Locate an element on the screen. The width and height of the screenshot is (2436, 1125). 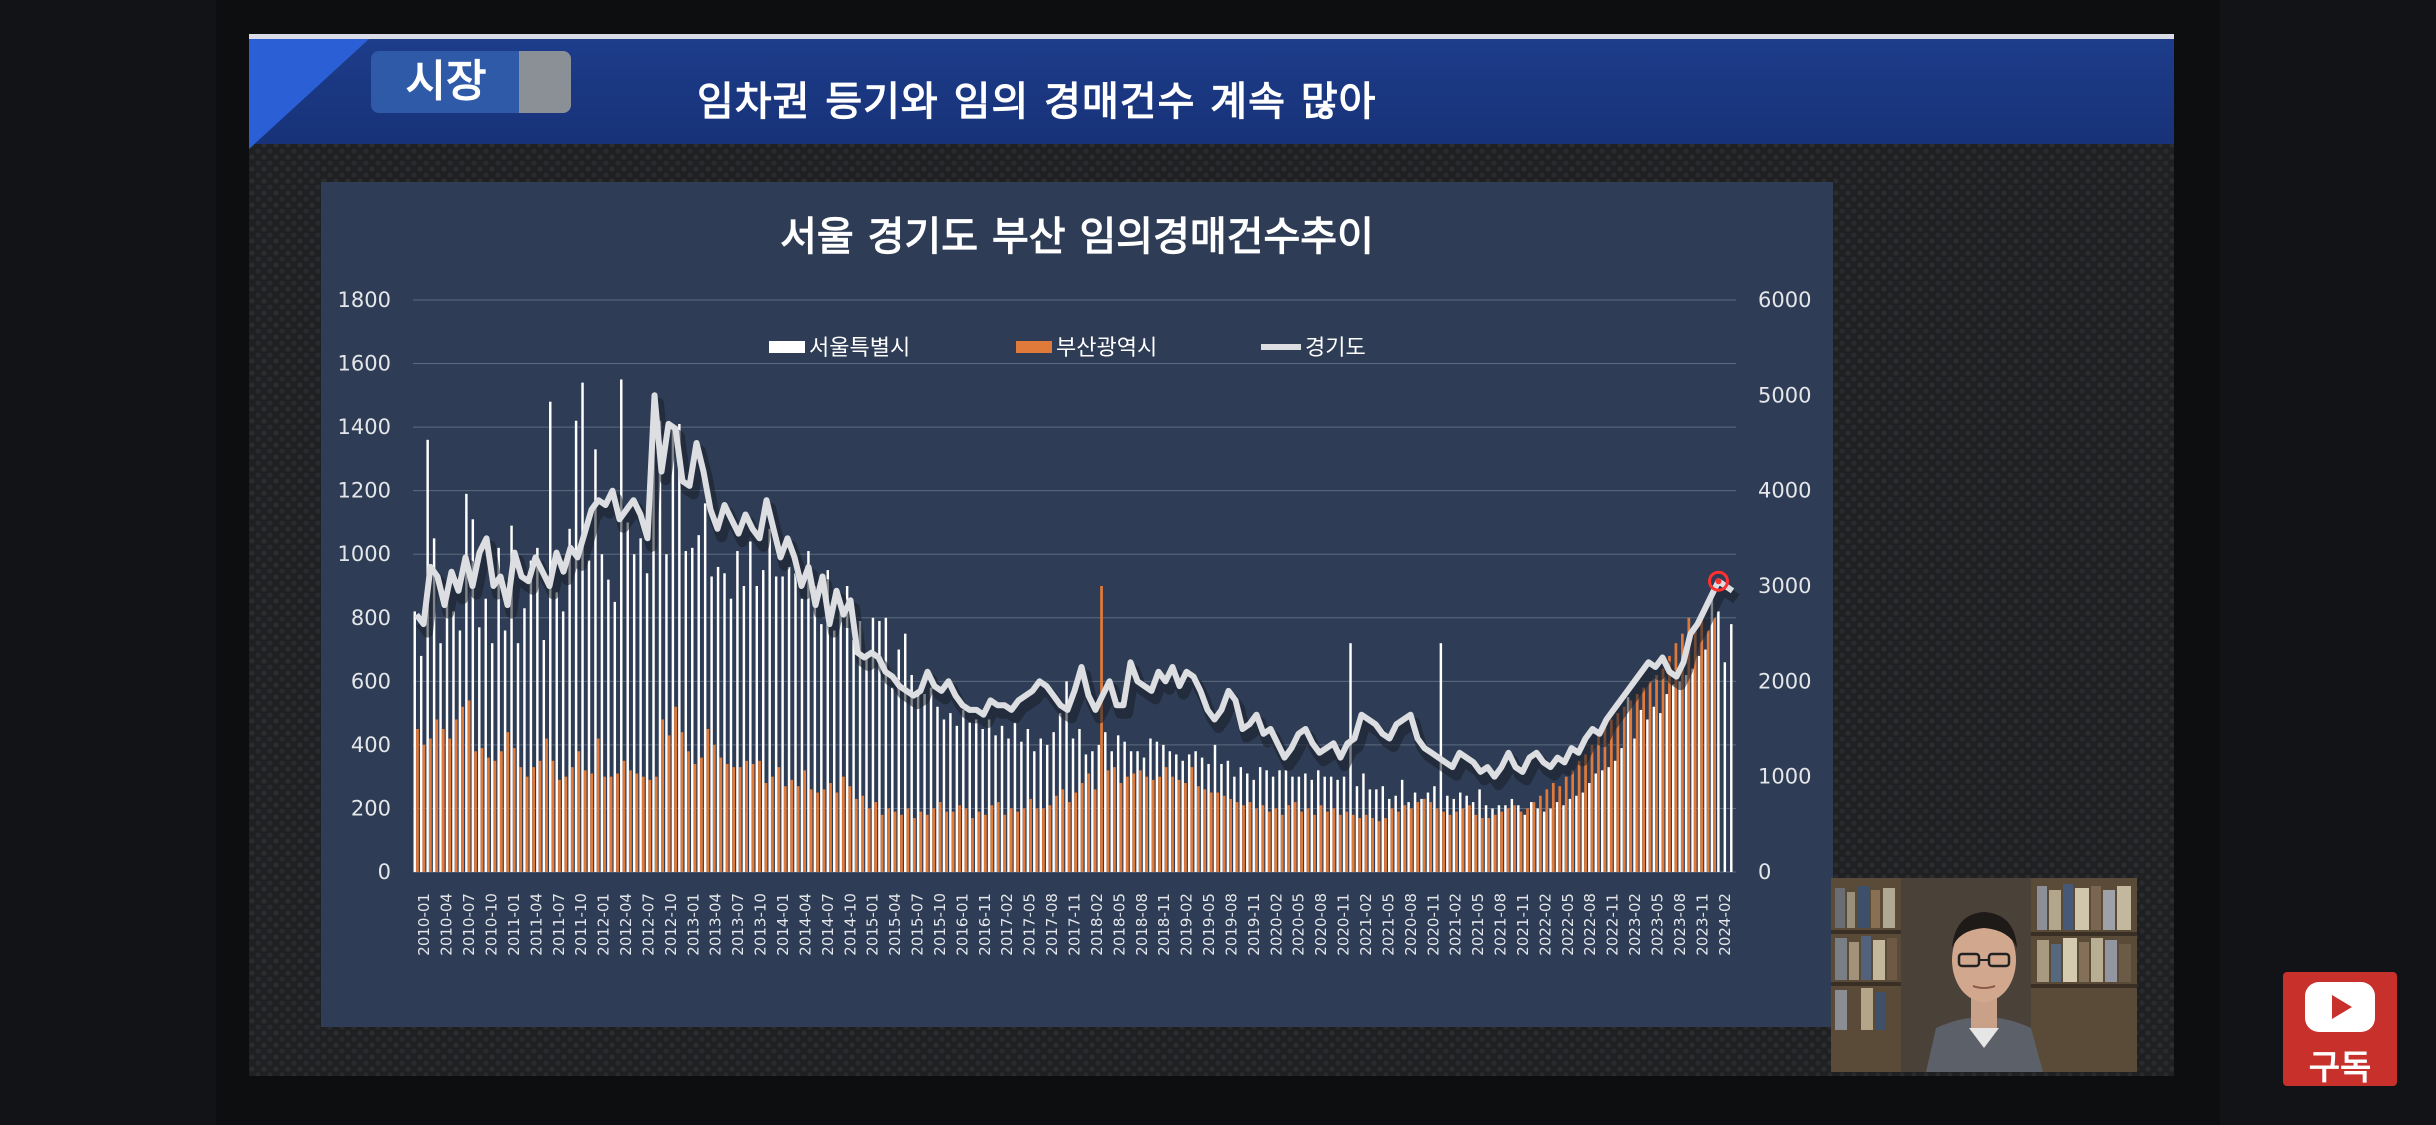
presenter-video is located at coordinates (1984, 975).